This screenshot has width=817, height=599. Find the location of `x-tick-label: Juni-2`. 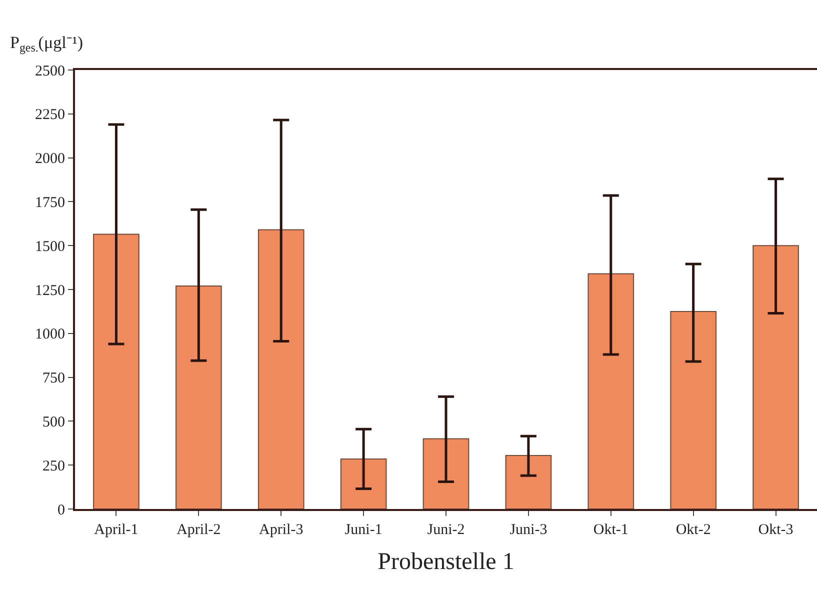

x-tick-label: Juni-2 is located at coordinates (446, 530).